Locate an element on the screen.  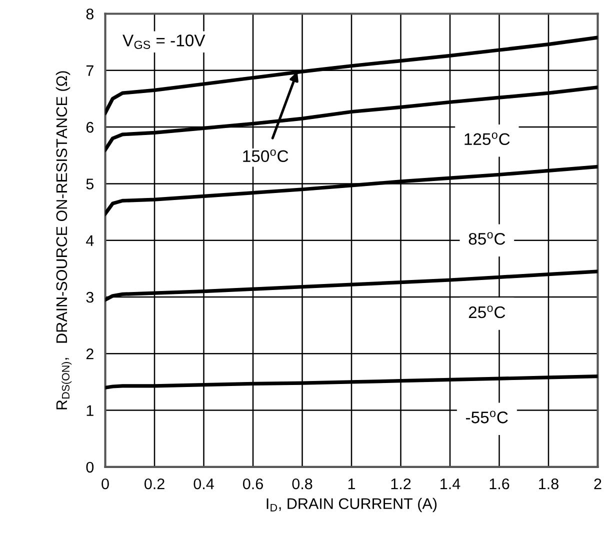
y-tick-label: 4 is located at coordinates (90, 240).